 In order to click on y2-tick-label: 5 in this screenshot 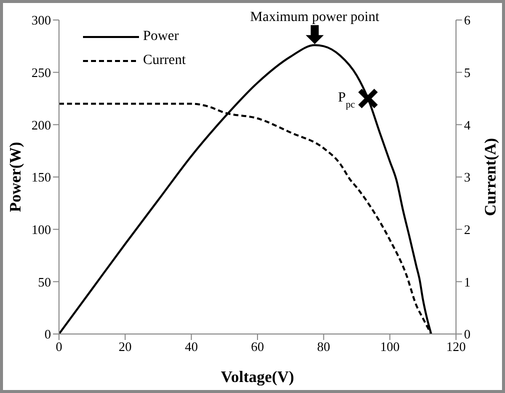, I will do `click(467, 72)`.